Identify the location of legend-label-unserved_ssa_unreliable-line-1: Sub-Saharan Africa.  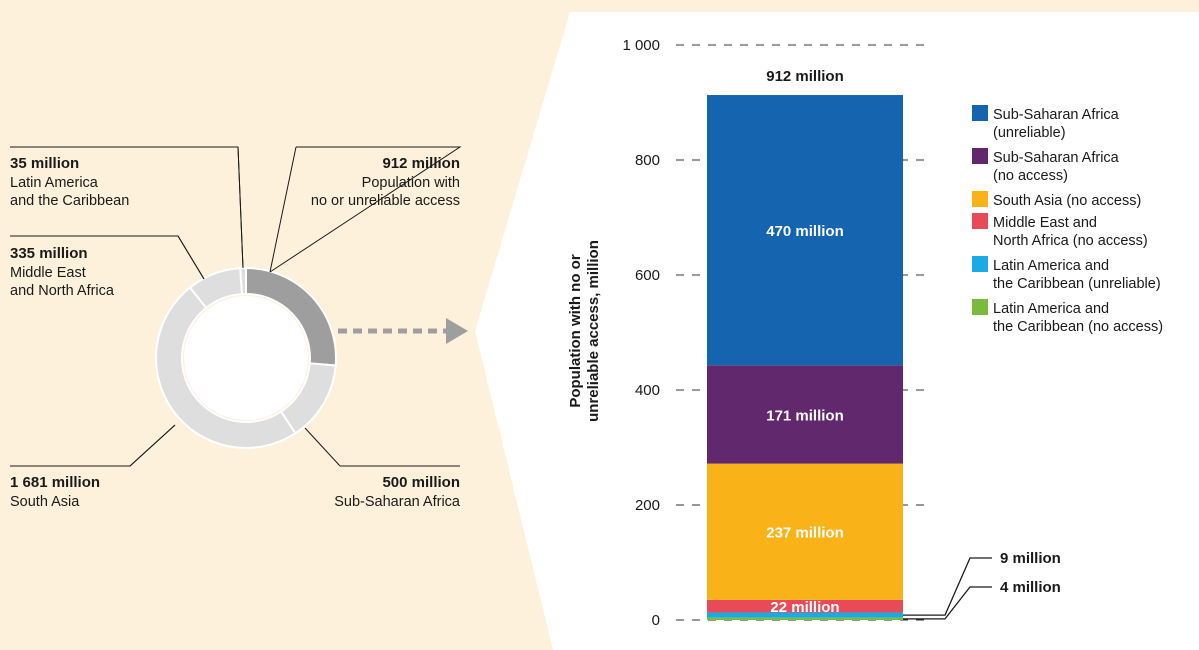
(1056, 115).